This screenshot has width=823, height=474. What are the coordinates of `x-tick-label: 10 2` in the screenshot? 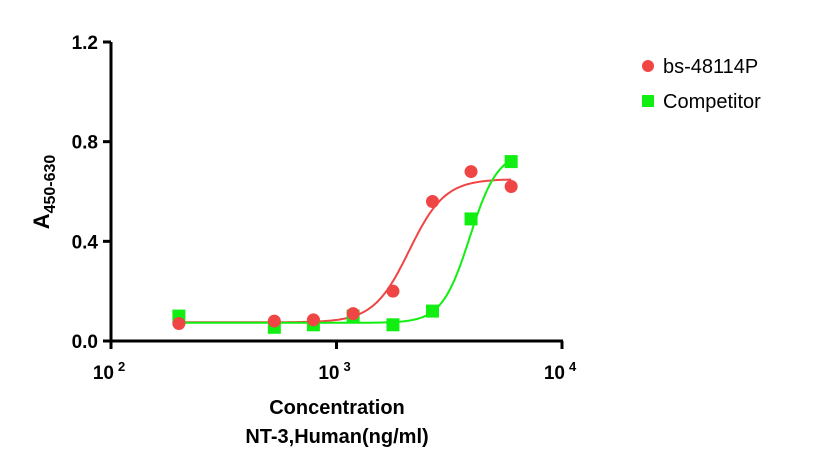 It's located at (109, 371).